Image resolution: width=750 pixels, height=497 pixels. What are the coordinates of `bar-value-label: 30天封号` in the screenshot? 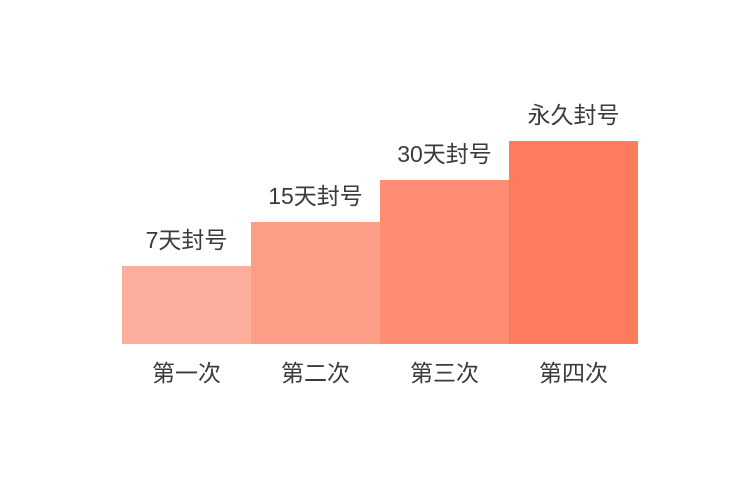 It's located at (444, 154).